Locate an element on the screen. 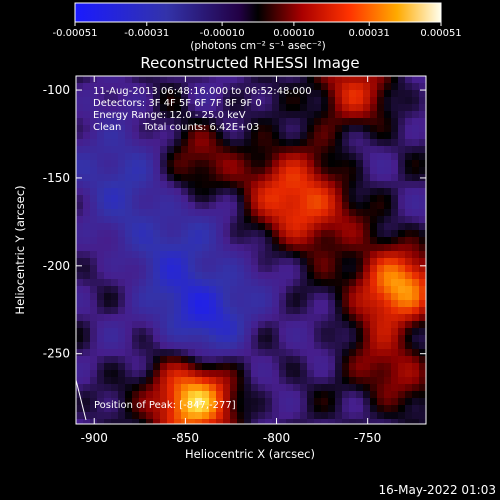 Image resolution: width=500 pixels, height=500 pixels. colorbar-tick-label: 0.00051 is located at coordinates (440, 33).